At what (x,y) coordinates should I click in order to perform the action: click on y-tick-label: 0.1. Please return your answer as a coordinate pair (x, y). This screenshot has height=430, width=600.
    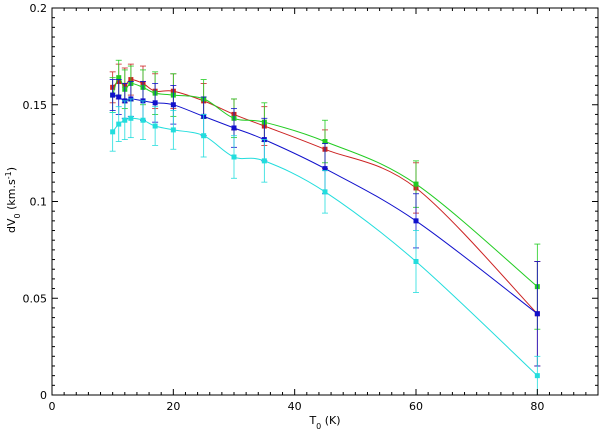
    Looking at the image, I should click on (39, 202).